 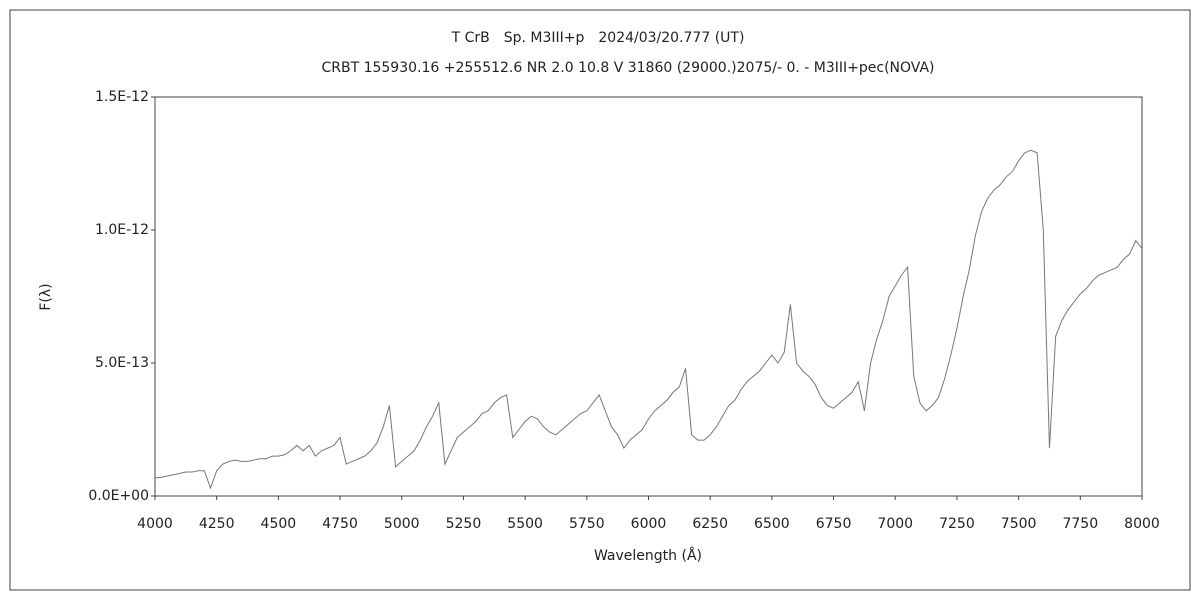 I want to click on x-tick-label: 6250, so click(x=710, y=524).